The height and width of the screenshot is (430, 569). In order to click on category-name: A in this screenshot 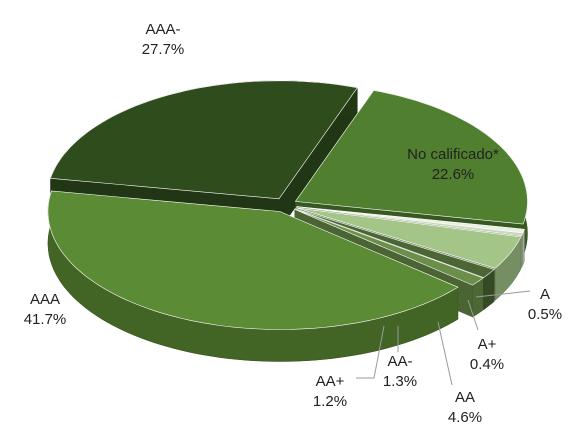, I will do `click(544, 294)`.